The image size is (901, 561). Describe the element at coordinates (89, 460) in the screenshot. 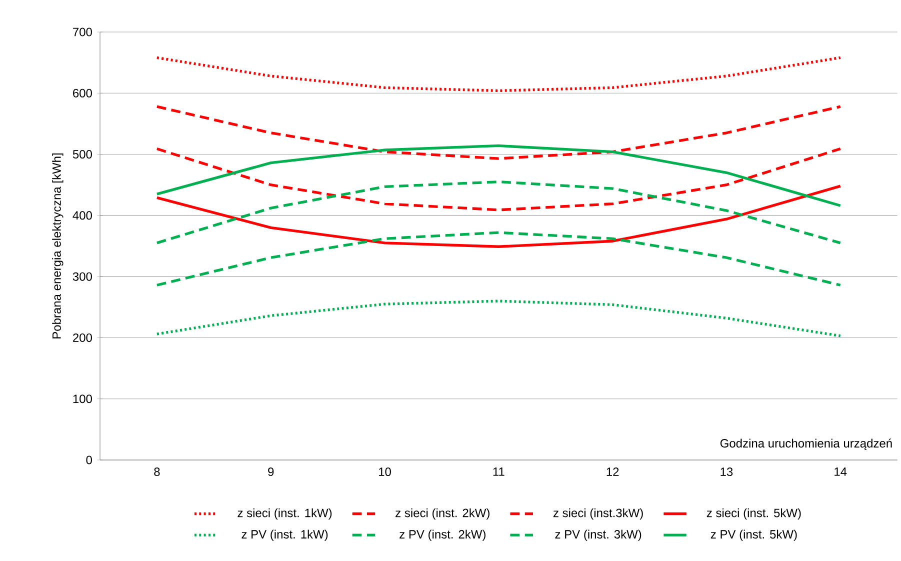

I see `y-tick-label: 0` at that location.